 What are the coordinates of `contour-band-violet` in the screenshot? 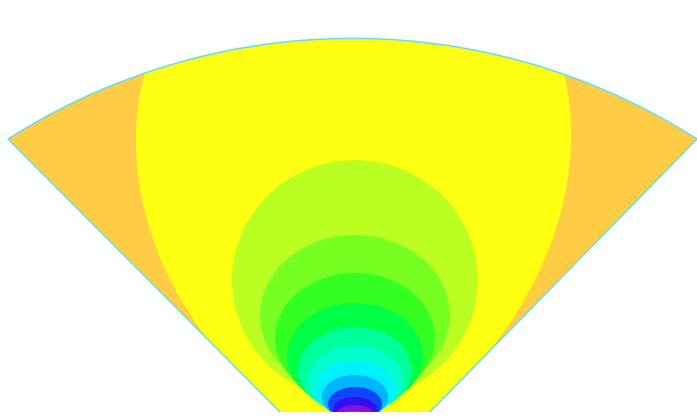 It's located at (355, 409).